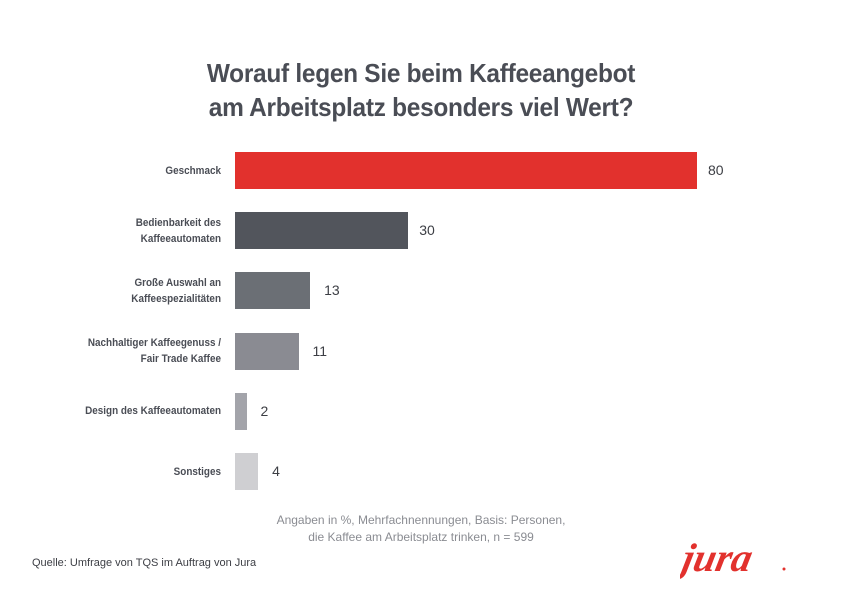  Describe the element at coordinates (131, 231) in the screenshot. I see `category-label: Bedienbarkeit des Kaffeeautomaten` at that location.